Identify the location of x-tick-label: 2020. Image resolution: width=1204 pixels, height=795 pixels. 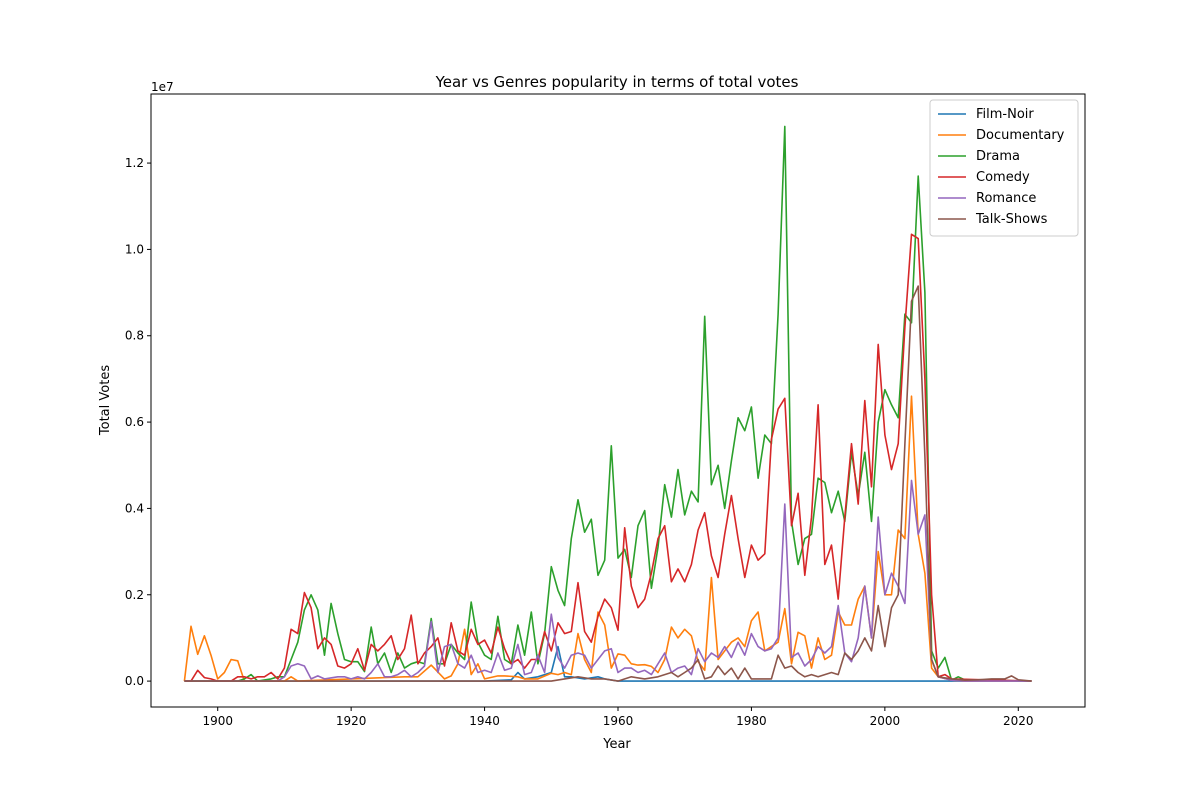
(1018, 721).